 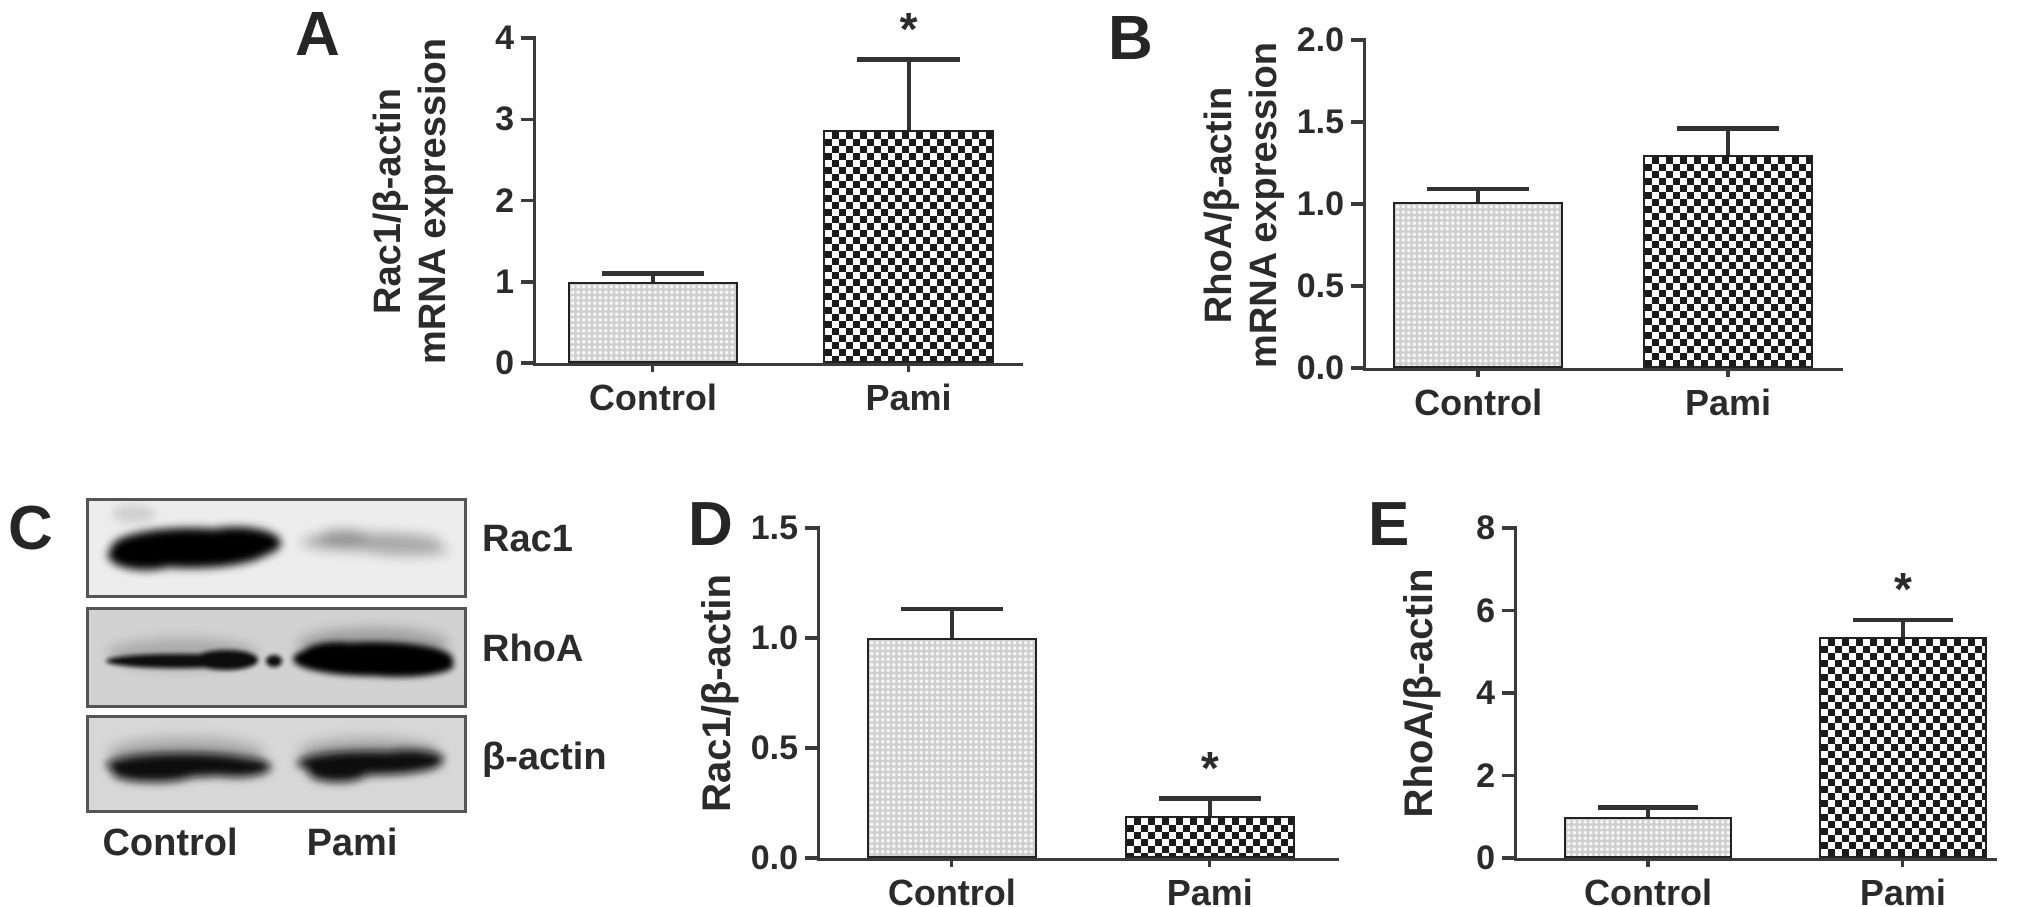 What do you see at coordinates (352, 843) in the screenshot?
I see `blot-col-label-pami: Pami` at bounding box center [352, 843].